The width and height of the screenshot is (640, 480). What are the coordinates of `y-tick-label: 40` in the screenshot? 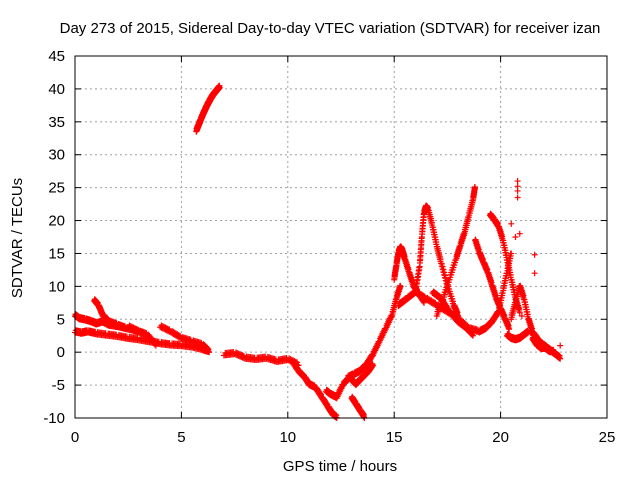 It's located at (56, 89).